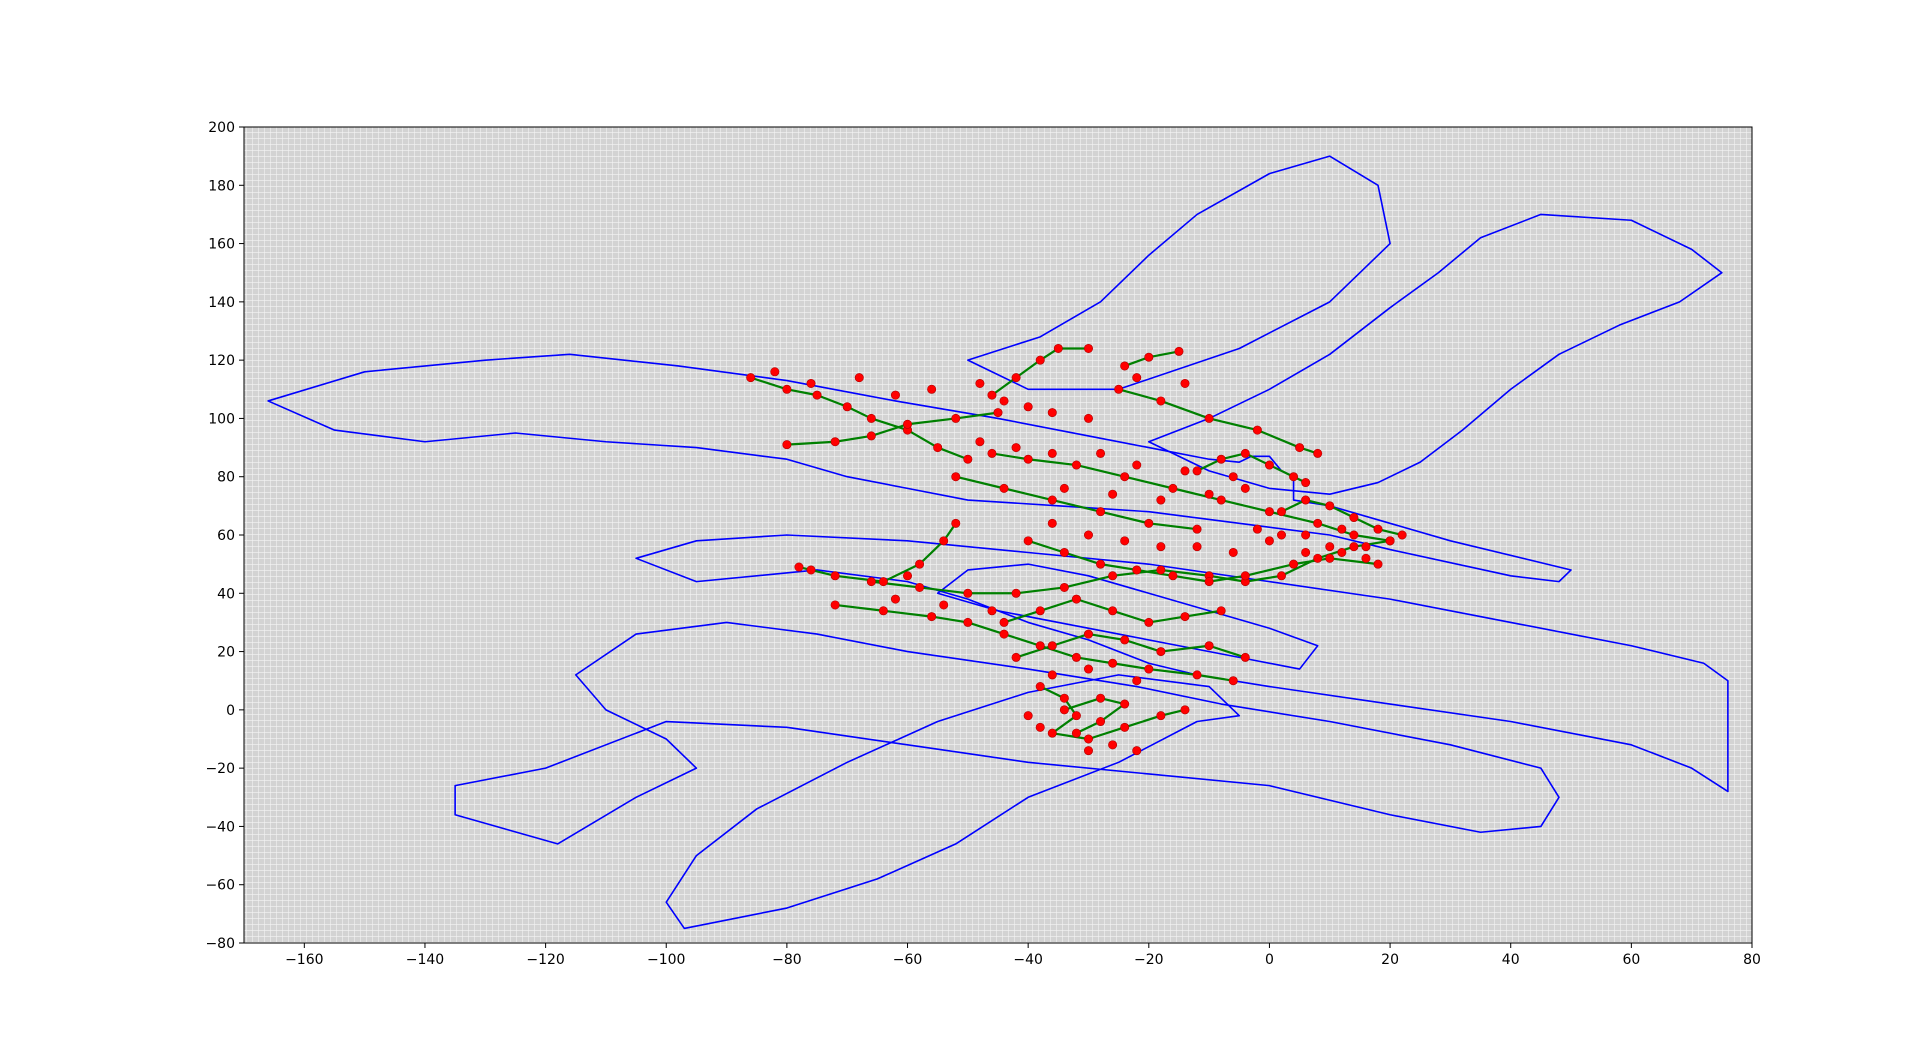 This screenshot has width=1920, height=1048. Describe the element at coordinates (787, 960) in the screenshot. I see `x-tick-label: −80` at that location.